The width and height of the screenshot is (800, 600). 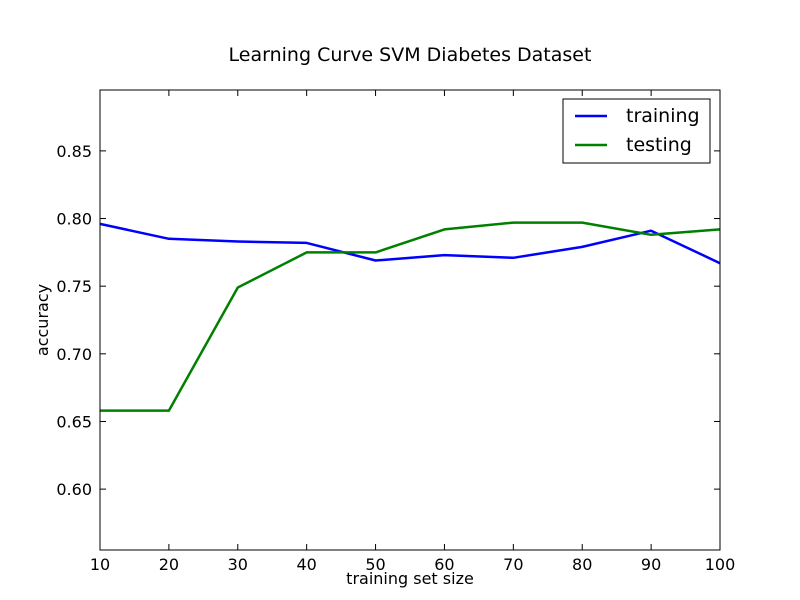 What do you see at coordinates (410, 55) in the screenshot?
I see `chart-title: Learning Curve SVM Diabetes Dataset` at bounding box center [410, 55].